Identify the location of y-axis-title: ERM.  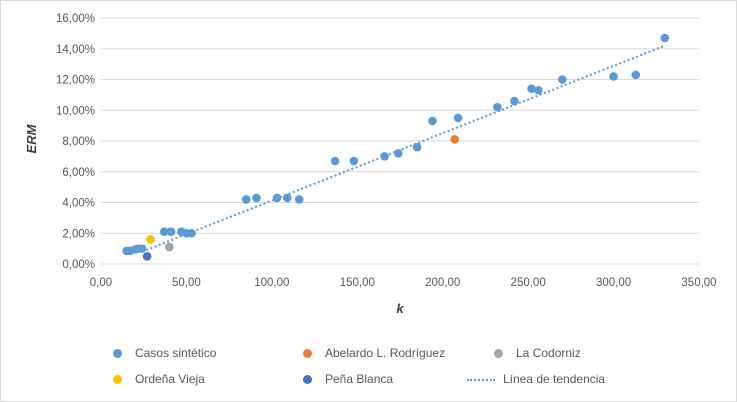
(31, 138).